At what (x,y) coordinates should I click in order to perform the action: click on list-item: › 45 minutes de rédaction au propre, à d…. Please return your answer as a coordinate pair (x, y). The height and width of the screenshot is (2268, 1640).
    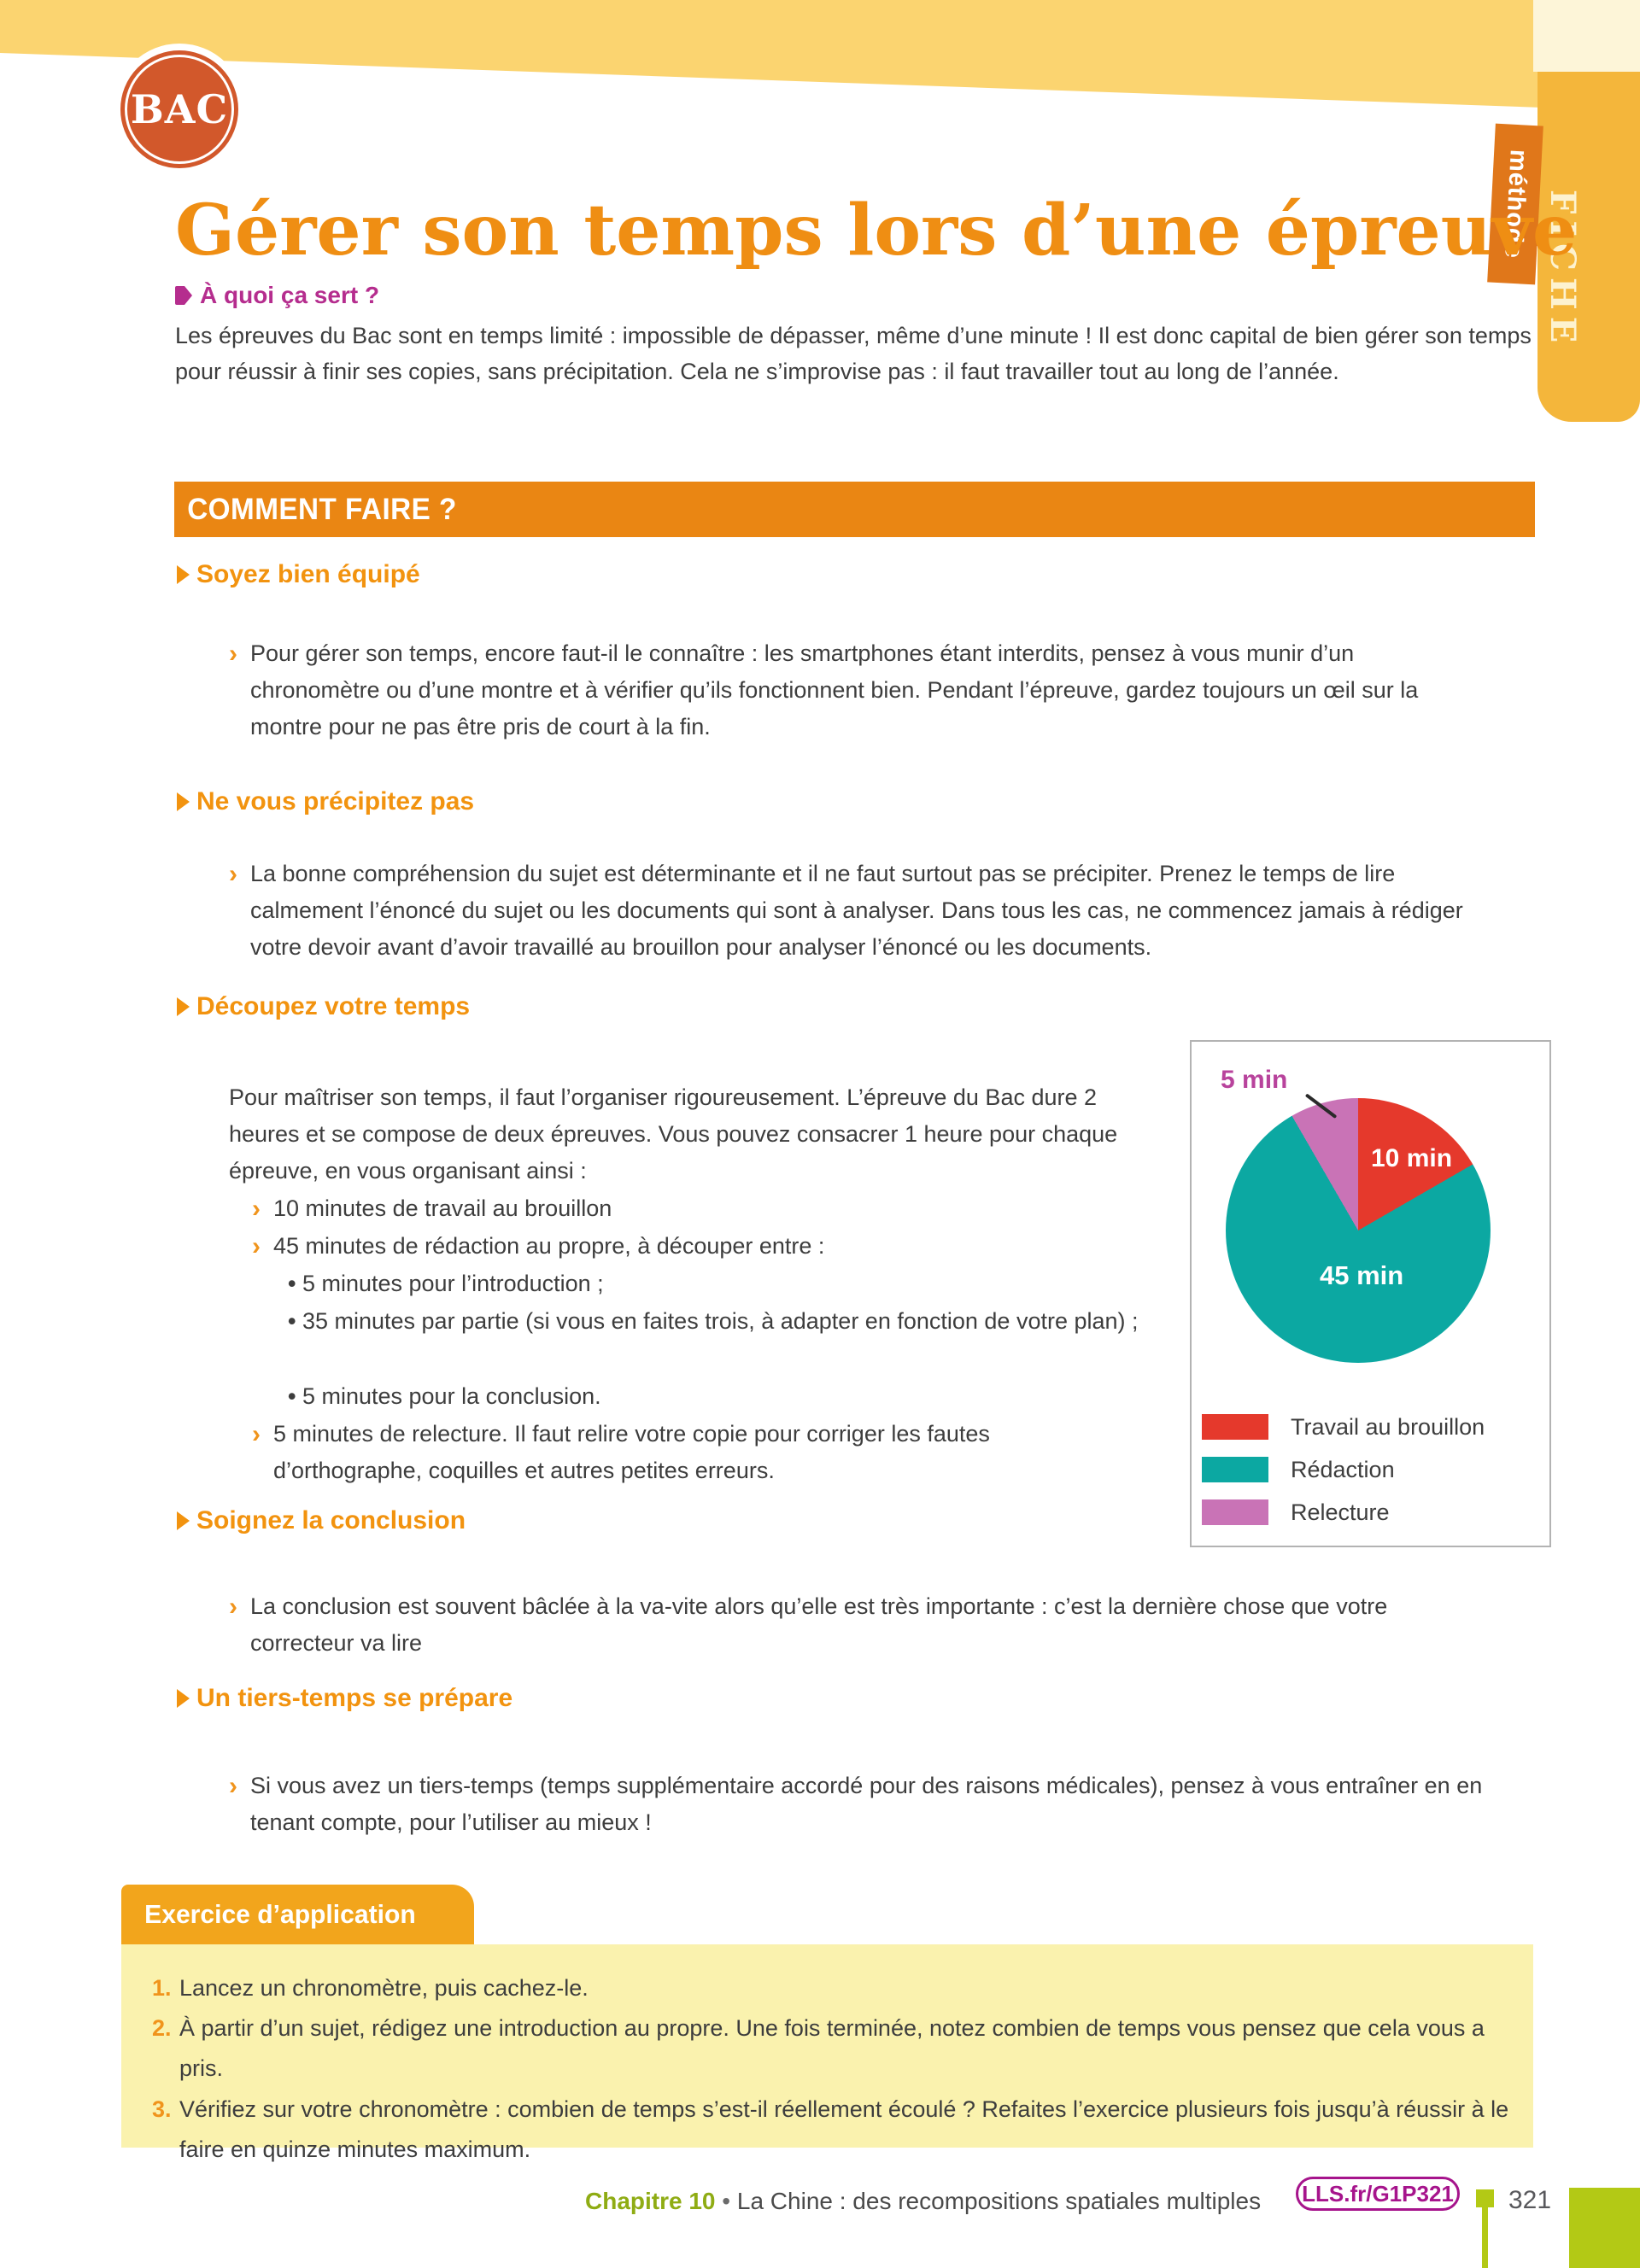
    Looking at the image, I should click on (692, 1246).